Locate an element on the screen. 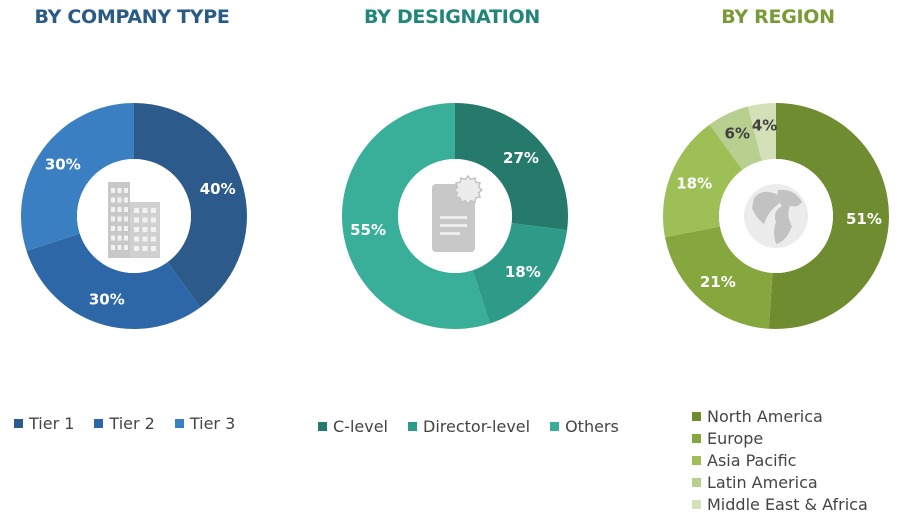 The width and height of the screenshot is (900, 521). data-label-middle-east-africa: 4% is located at coordinates (764, 126).